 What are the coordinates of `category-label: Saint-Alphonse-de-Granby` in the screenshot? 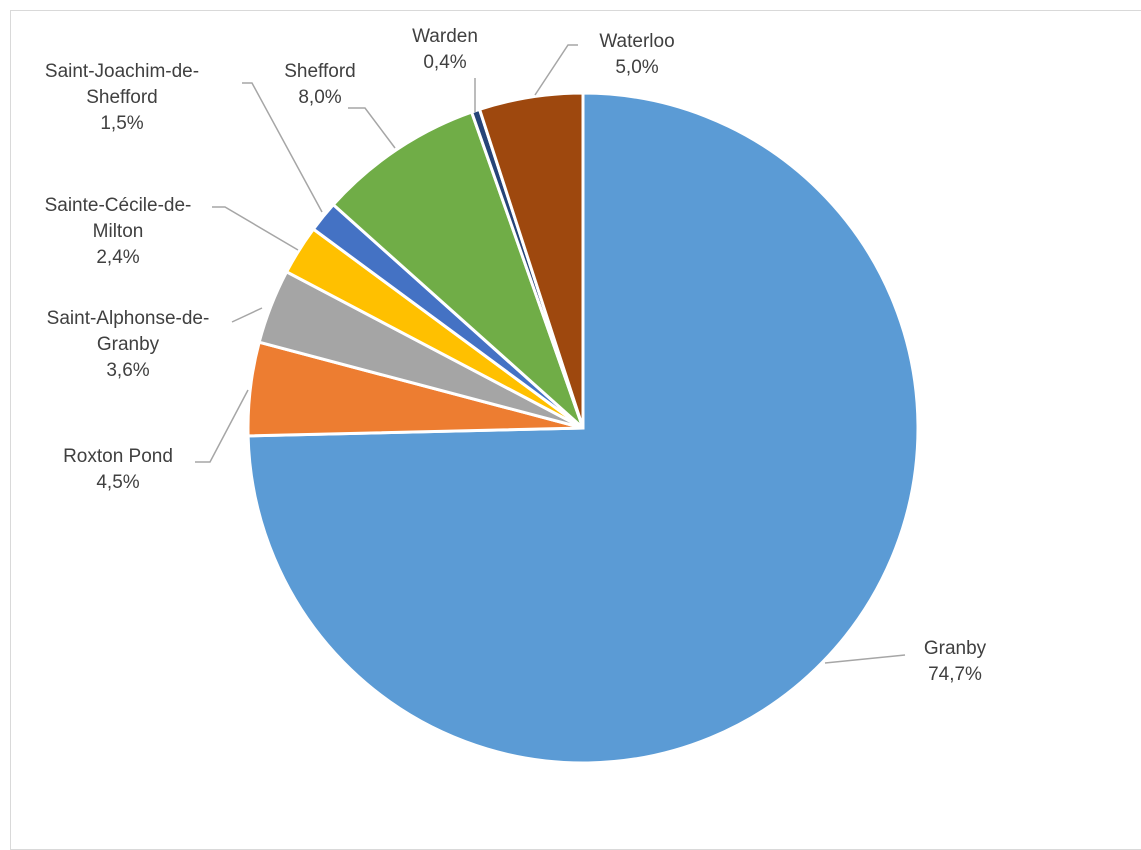 It's located at (128, 331).